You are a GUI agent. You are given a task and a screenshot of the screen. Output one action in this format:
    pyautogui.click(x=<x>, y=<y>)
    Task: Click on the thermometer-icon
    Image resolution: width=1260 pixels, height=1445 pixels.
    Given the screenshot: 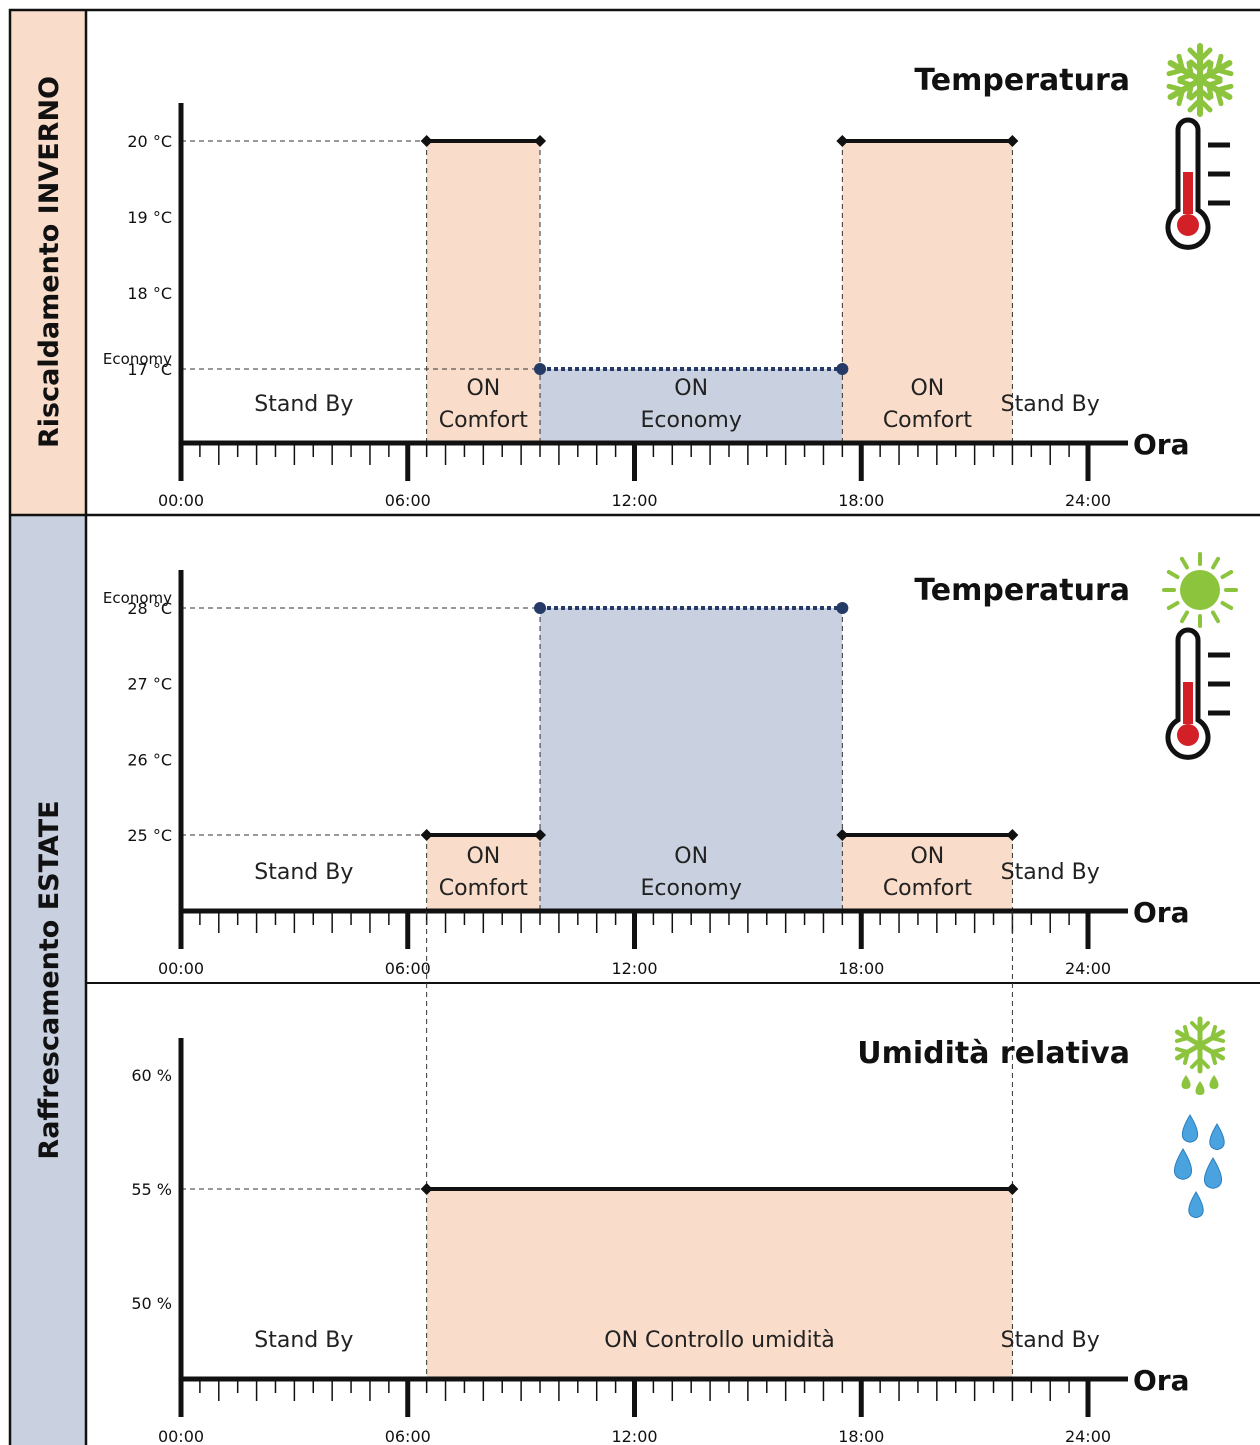 What is the action you would take?
    pyautogui.click(x=1197, y=183)
    